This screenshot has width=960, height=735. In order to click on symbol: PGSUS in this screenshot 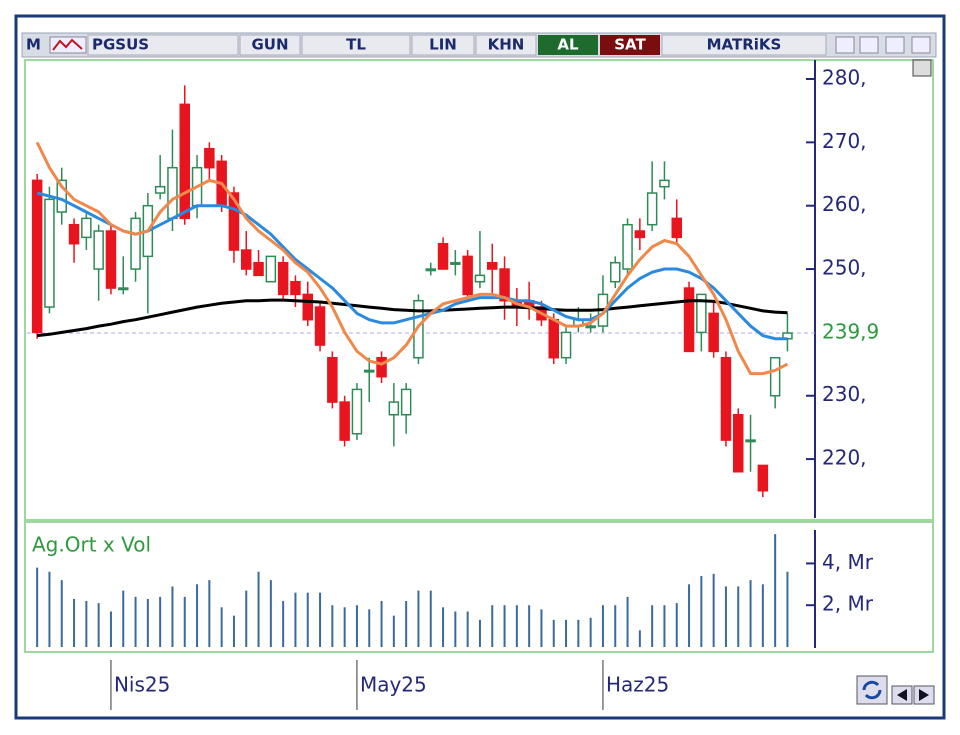, I will do `click(120, 45)`.